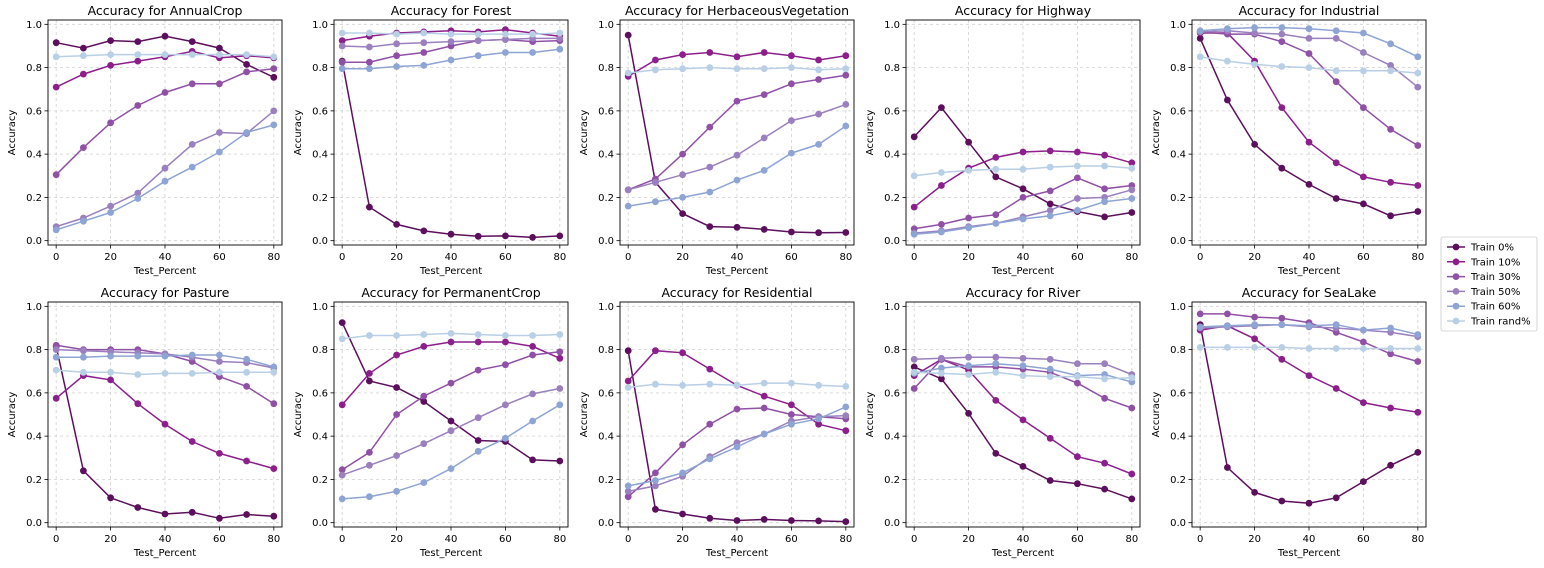  What do you see at coordinates (1309, 292) in the screenshot?
I see `subplot-title: Accuracy for SeaLake` at bounding box center [1309, 292].